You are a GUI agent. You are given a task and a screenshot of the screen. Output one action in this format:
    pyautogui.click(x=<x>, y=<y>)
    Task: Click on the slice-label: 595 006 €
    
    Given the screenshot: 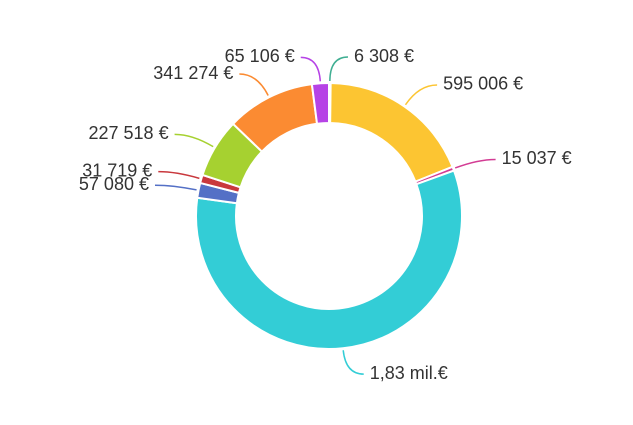 What is the action you would take?
    pyautogui.click(x=483, y=84)
    